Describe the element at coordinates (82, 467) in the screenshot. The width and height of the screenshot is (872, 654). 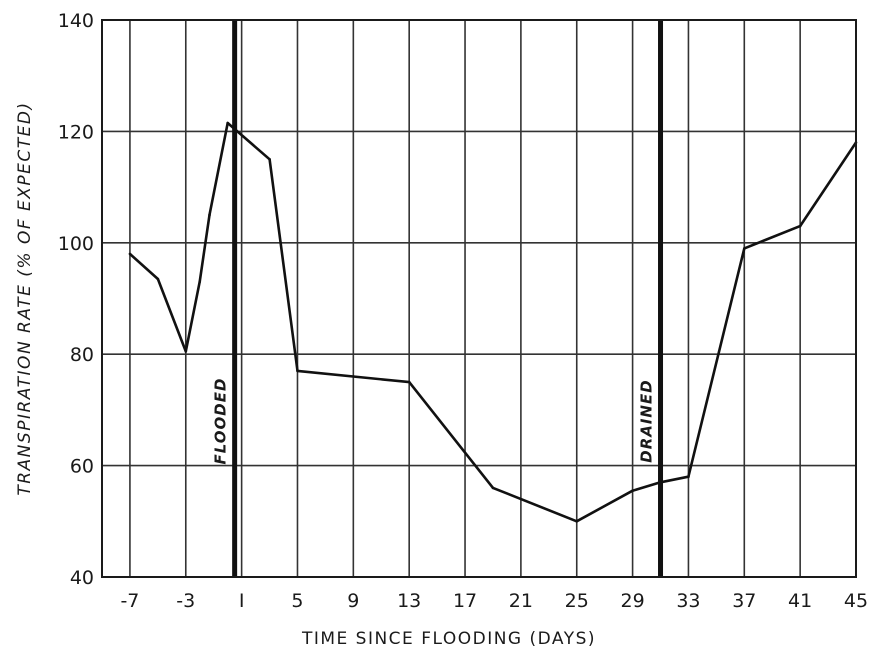
I see `y-tick-label: 60` at that location.